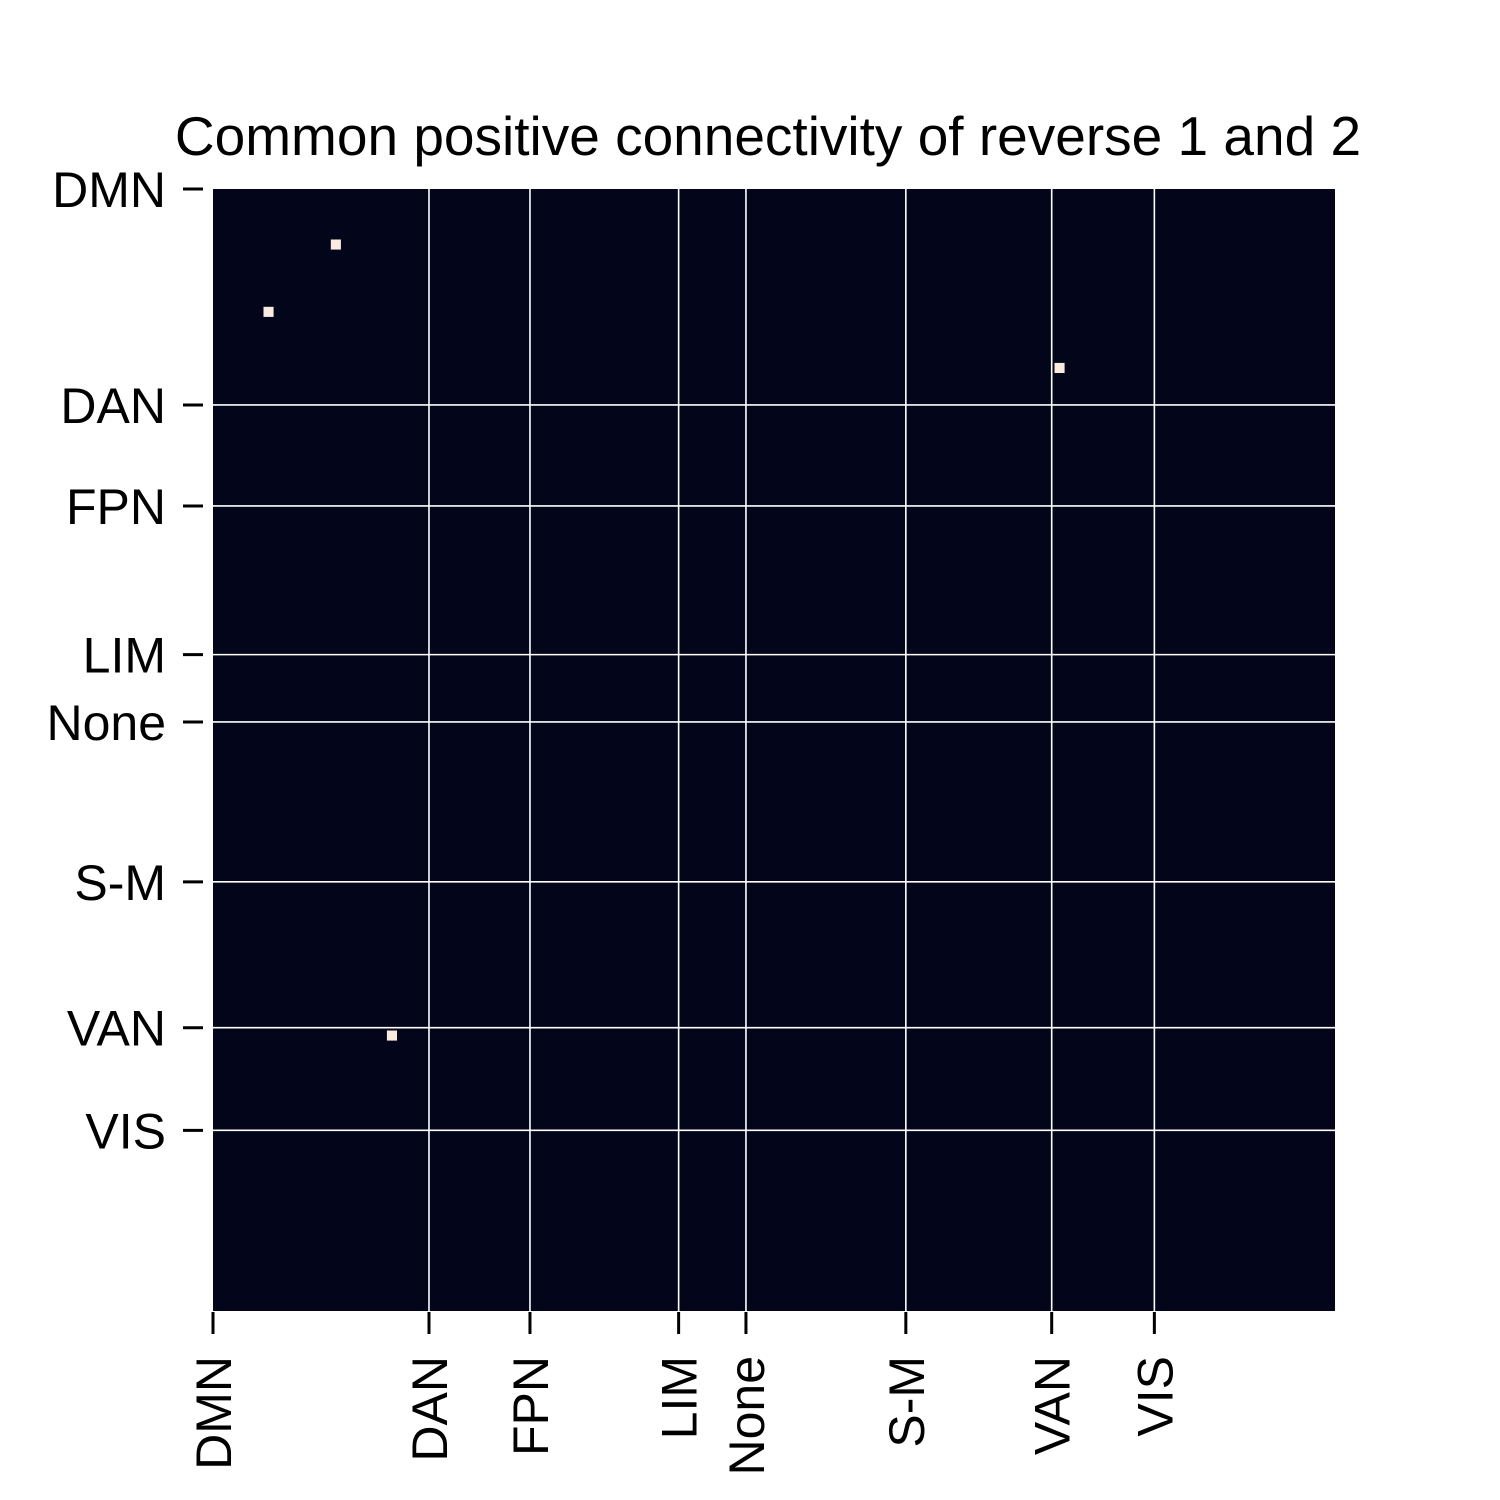 The image size is (1500, 1500). Describe the element at coordinates (747, 1416) in the screenshot. I see `x-tick-label: None` at that location.